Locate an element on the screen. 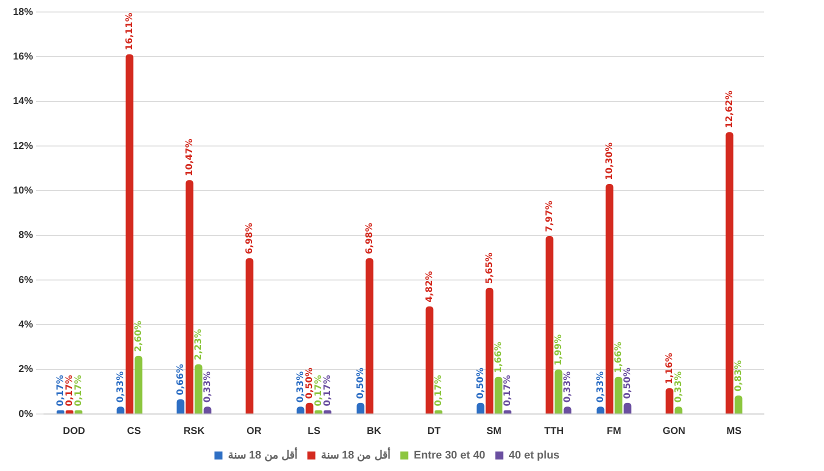 This screenshot has height=471, width=824. data-label: 5,65% is located at coordinates (489, 268).